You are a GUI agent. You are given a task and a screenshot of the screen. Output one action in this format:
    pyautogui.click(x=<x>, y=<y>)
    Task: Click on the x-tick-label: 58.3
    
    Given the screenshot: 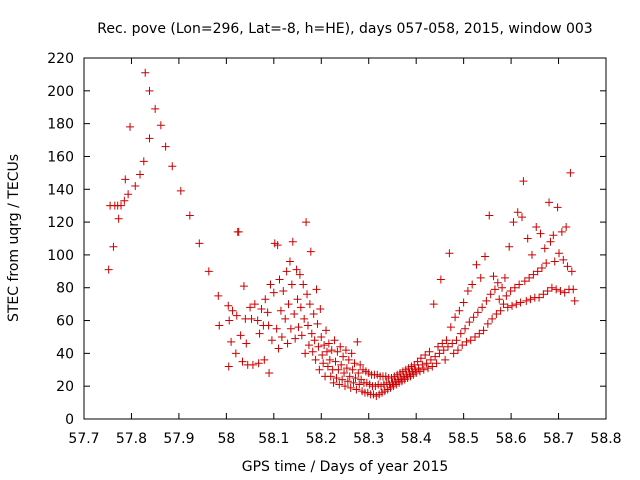 What is the action you would take?
    pyautogui.click(x=368, y=439)
    